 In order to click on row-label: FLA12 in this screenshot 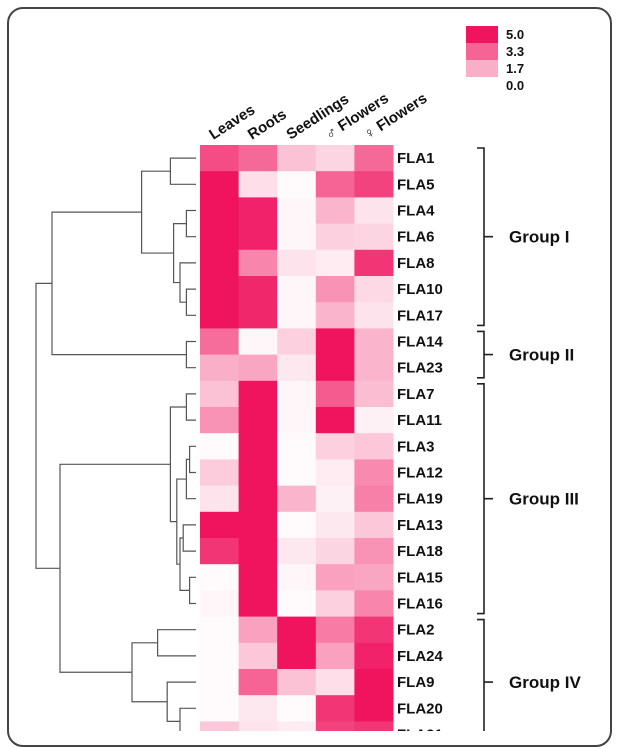, I will do `click(420, 473)`.